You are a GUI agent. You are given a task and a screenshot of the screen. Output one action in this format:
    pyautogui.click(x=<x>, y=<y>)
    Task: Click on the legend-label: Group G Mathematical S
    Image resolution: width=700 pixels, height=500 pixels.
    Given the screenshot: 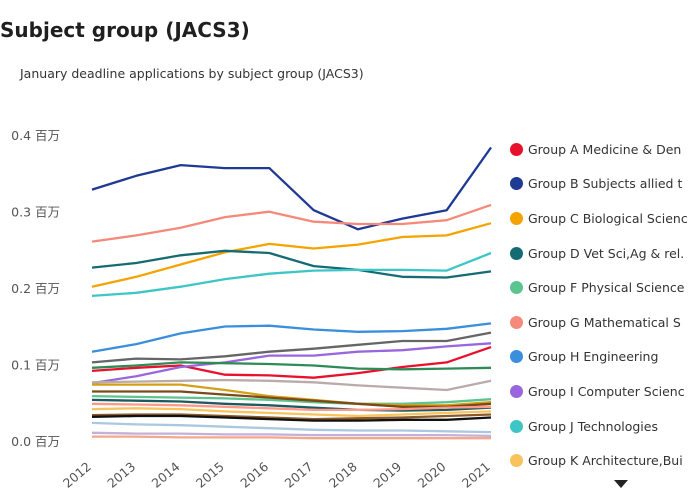 What is the action you would take?
    pyautogui.click(x=604, y=322)
    